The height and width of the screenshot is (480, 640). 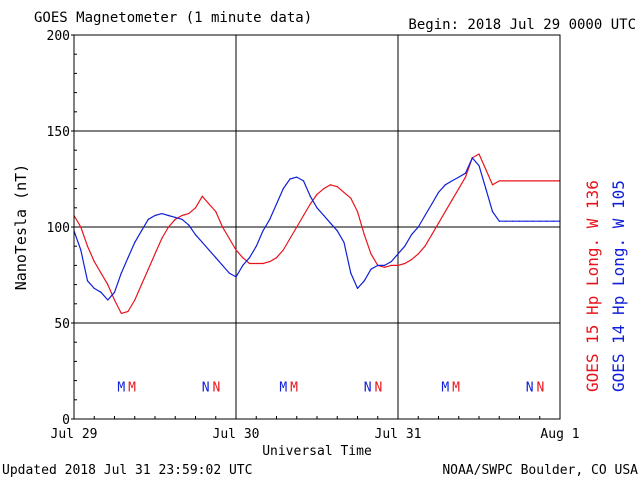 What do you see at coordinates (592, 286) in the screenshot?
I see `legend-goes15: GOES 15 Hp Long. W 136` at bounding box center [592, 286].